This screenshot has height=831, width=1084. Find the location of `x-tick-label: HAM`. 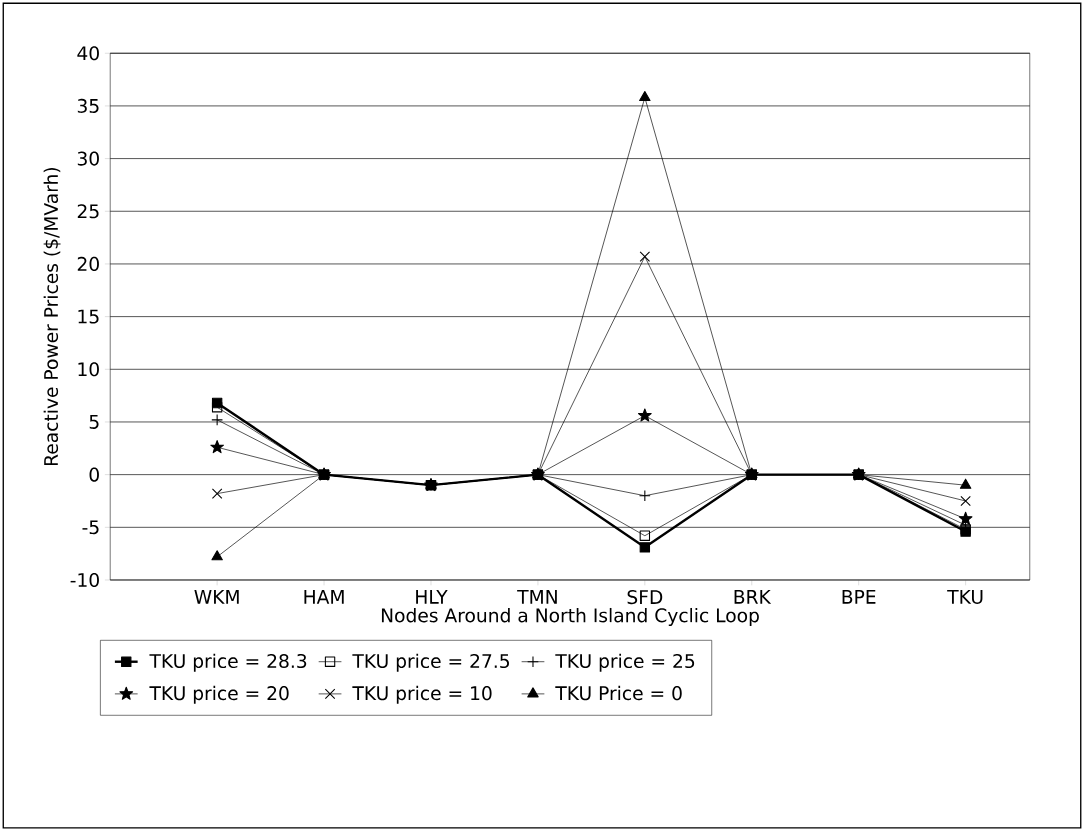

x-tick-label: HAM is located at coordinates (324, 596).